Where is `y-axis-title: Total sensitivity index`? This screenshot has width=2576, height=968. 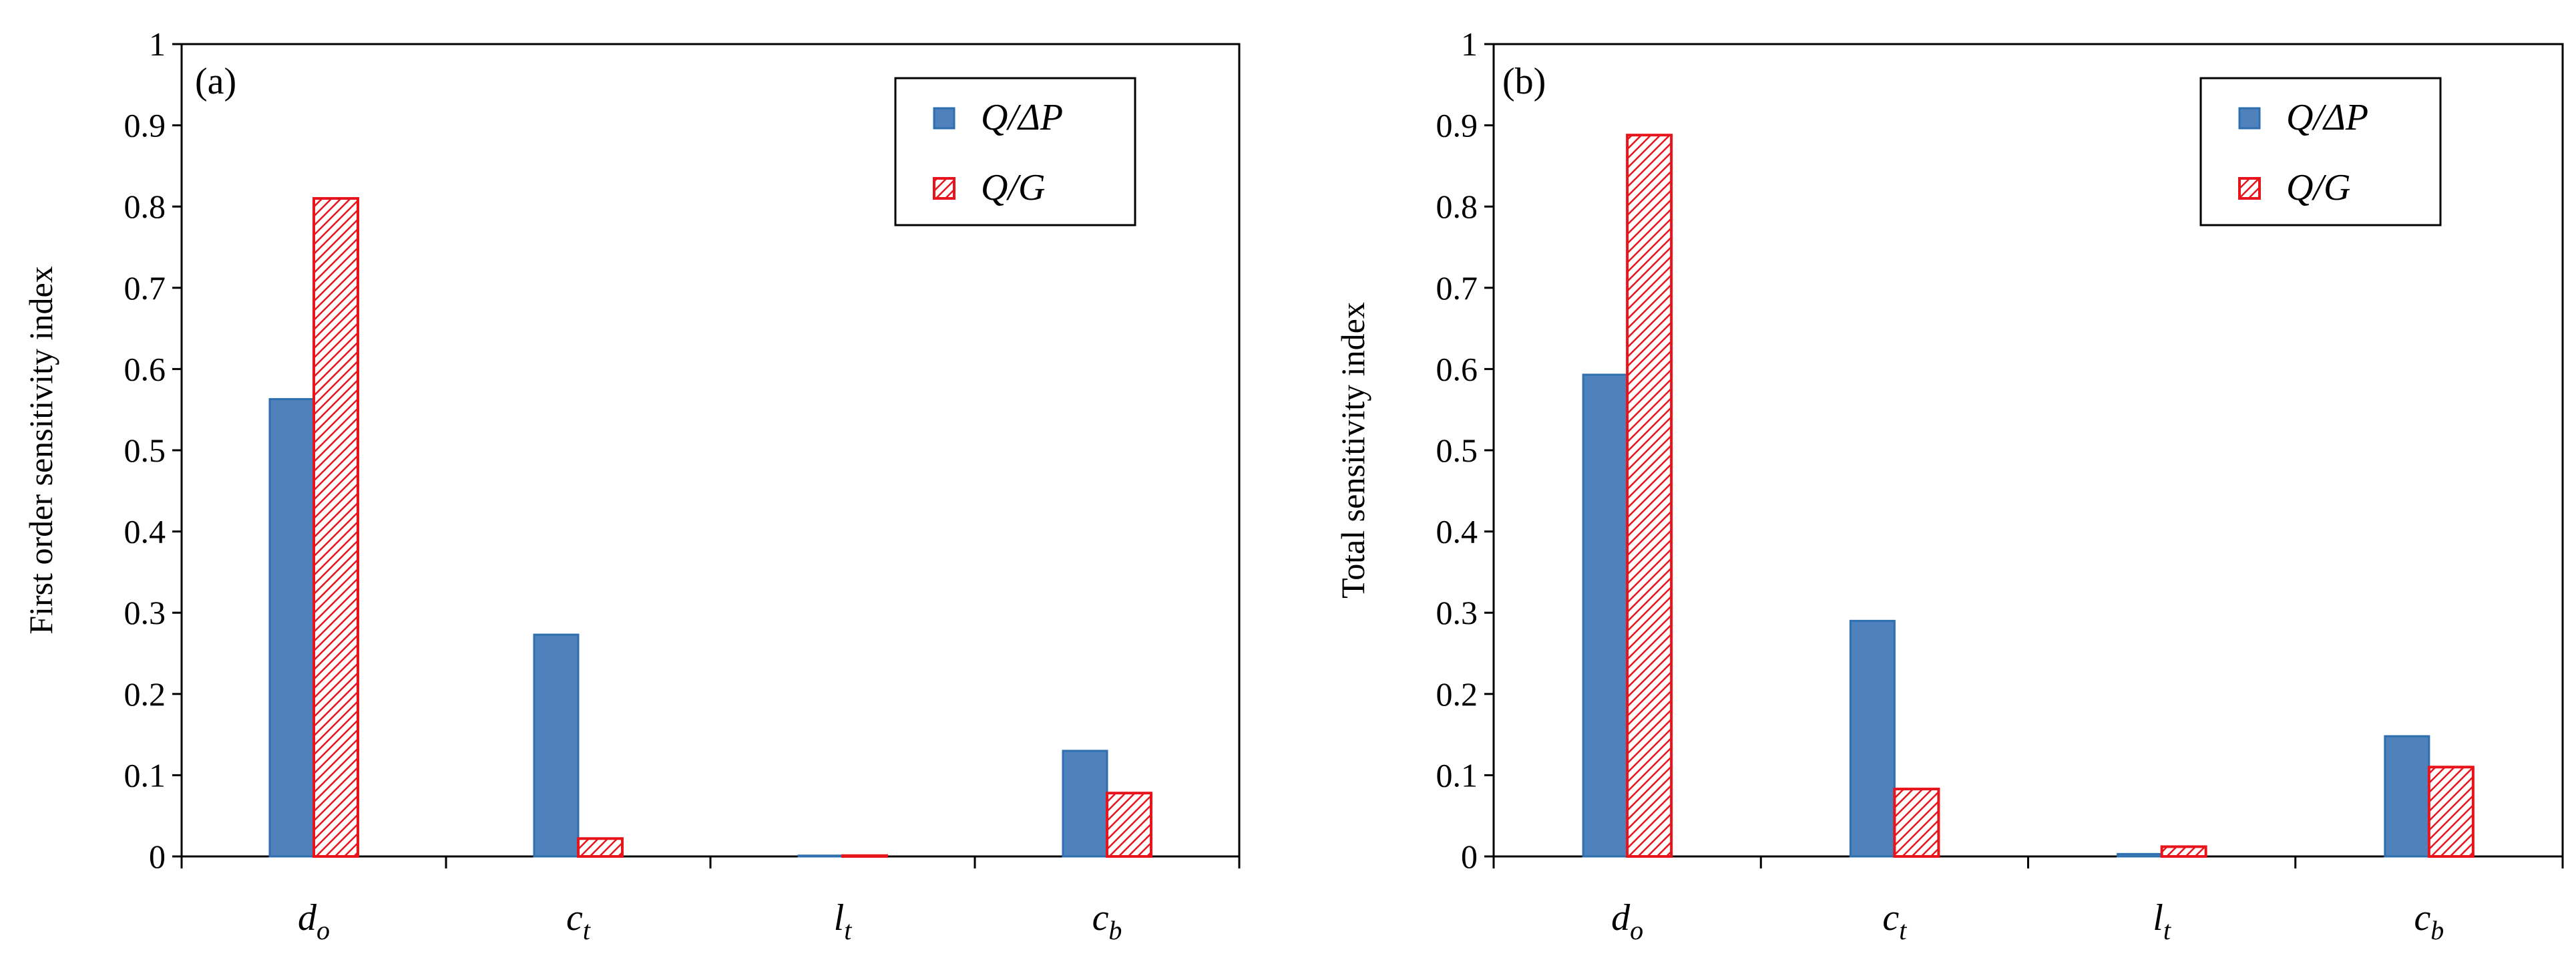
y-axis-title: Total sensitivity index is located at coordinates (1352, 450).